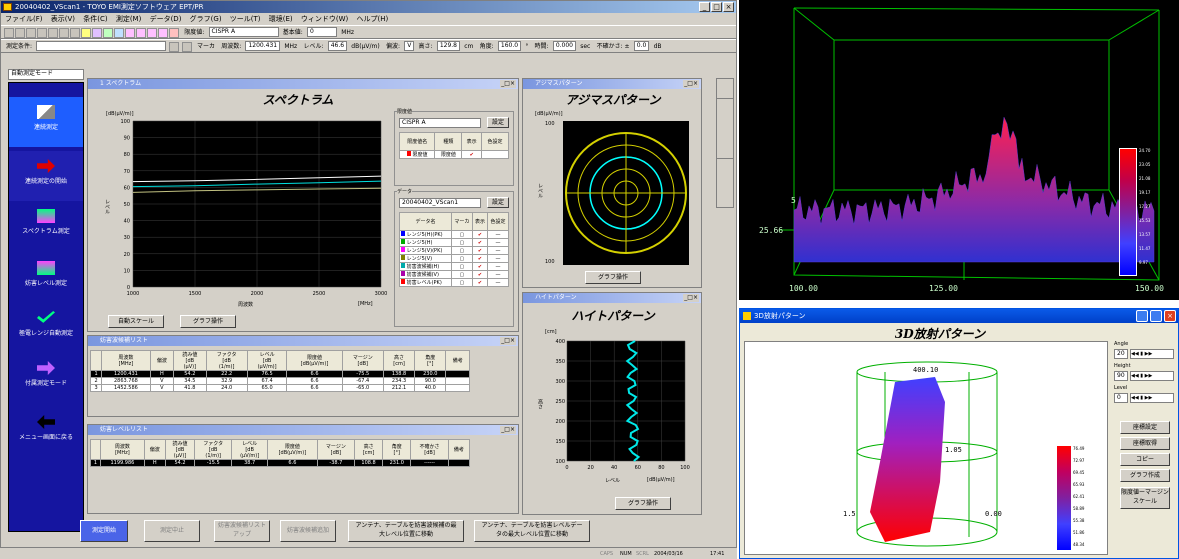 Image resolution: width=1179 pixels, height=559 pixels. Describe the element at coordinates (279, 381) in the screenshot. I see `table-row: 2 2863.768 V 34.5 32.9 67.4 6.6 -67.4 234.3 90.0` at that location.